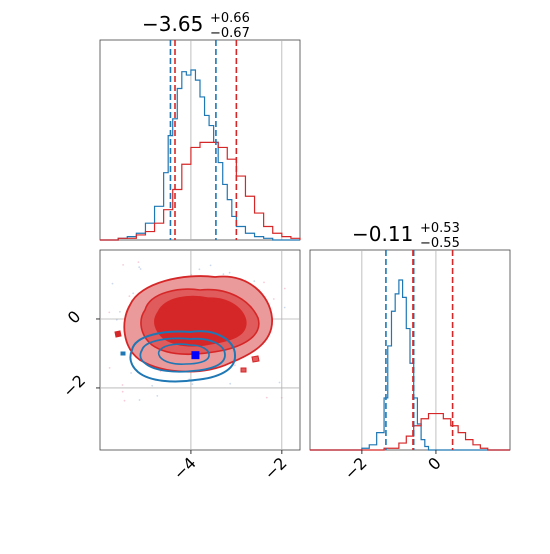 This screenshot has height=554, width=550. Describe the element at coordinates (255, 359) in the screenshot. I see `red-contour-island-right` at that location.